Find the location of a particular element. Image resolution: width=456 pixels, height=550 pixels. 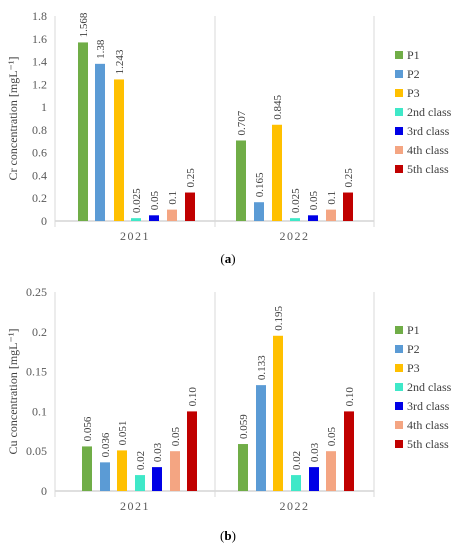

caption-a: (a) is located at coordinates (228, 258).